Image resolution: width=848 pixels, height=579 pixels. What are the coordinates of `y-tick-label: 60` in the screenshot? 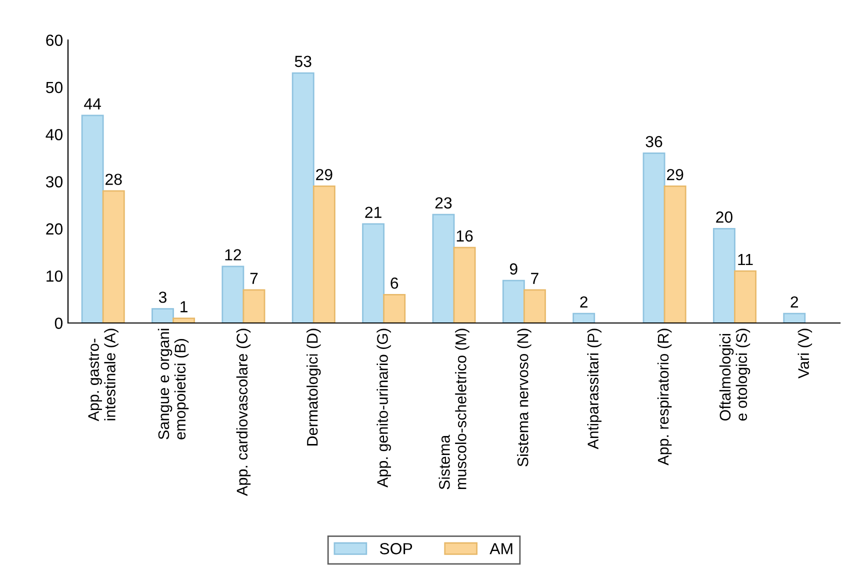 It's located at (54, 40).